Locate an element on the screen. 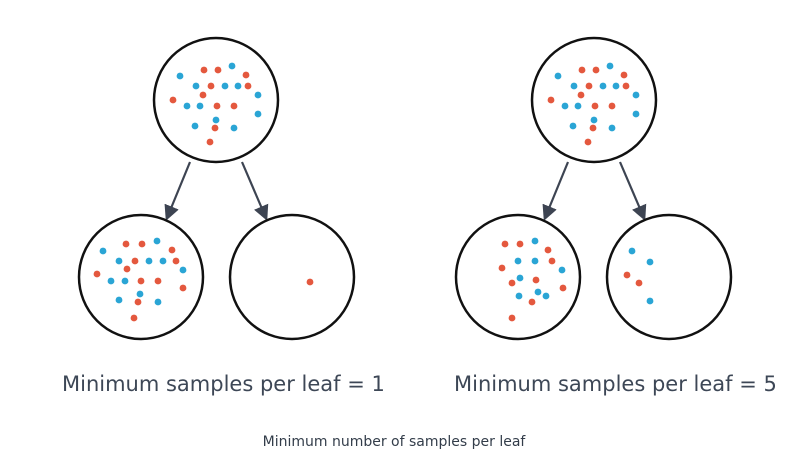 The image size is (788, 469). left-leaf-circle is located at coordinates (141, 277).